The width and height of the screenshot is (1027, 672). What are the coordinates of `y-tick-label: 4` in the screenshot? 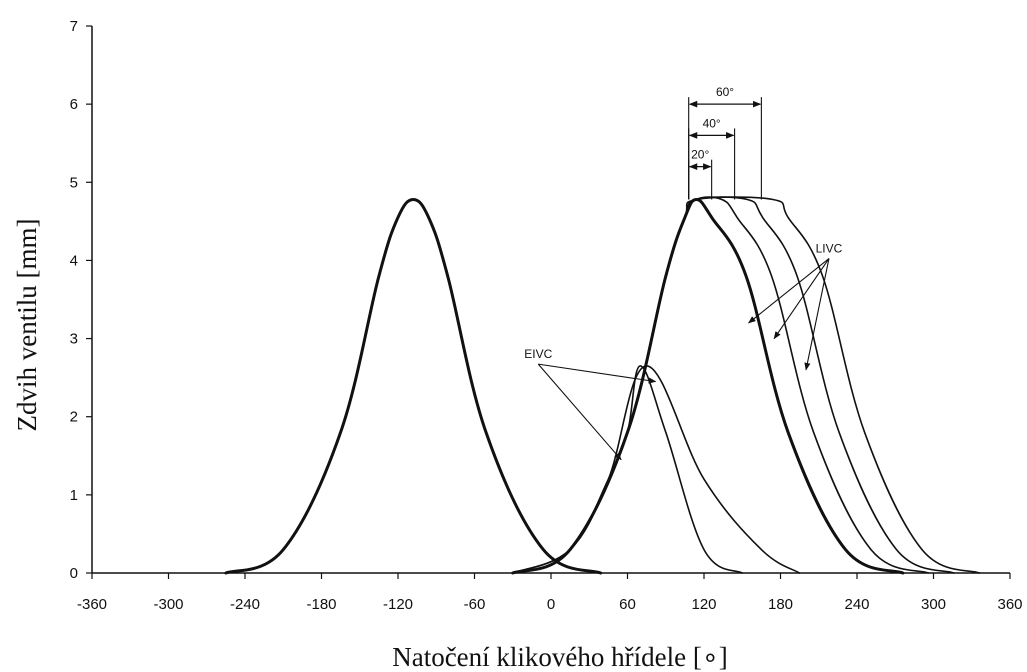 It's located at (74, 260).